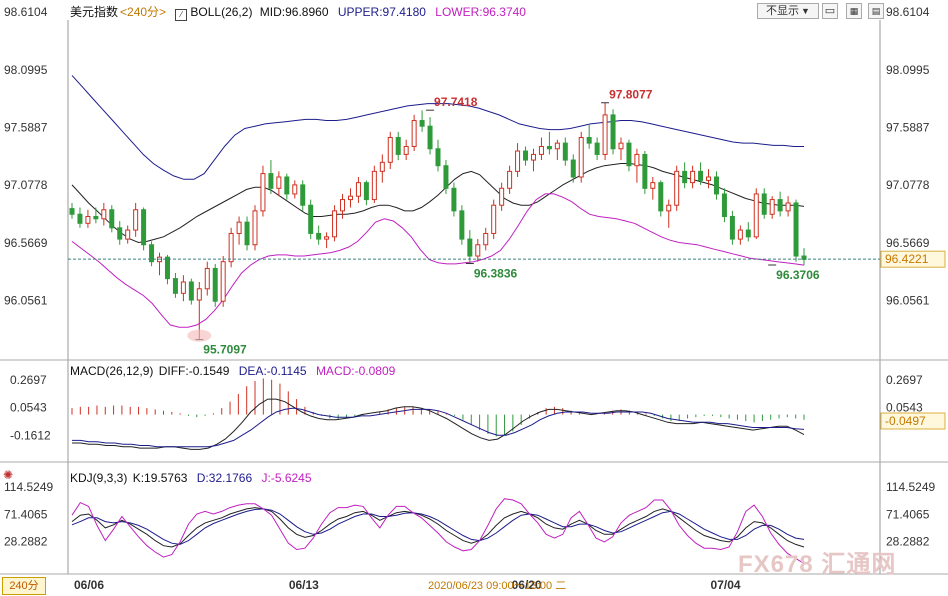  I want to click on low-highlight, so click(199, 335).